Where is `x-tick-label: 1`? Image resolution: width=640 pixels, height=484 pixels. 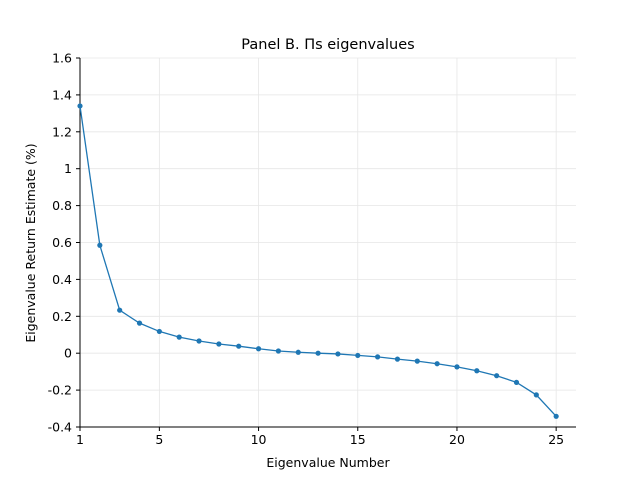 x-tick-label: 1 is located at coordinates (80, 439).